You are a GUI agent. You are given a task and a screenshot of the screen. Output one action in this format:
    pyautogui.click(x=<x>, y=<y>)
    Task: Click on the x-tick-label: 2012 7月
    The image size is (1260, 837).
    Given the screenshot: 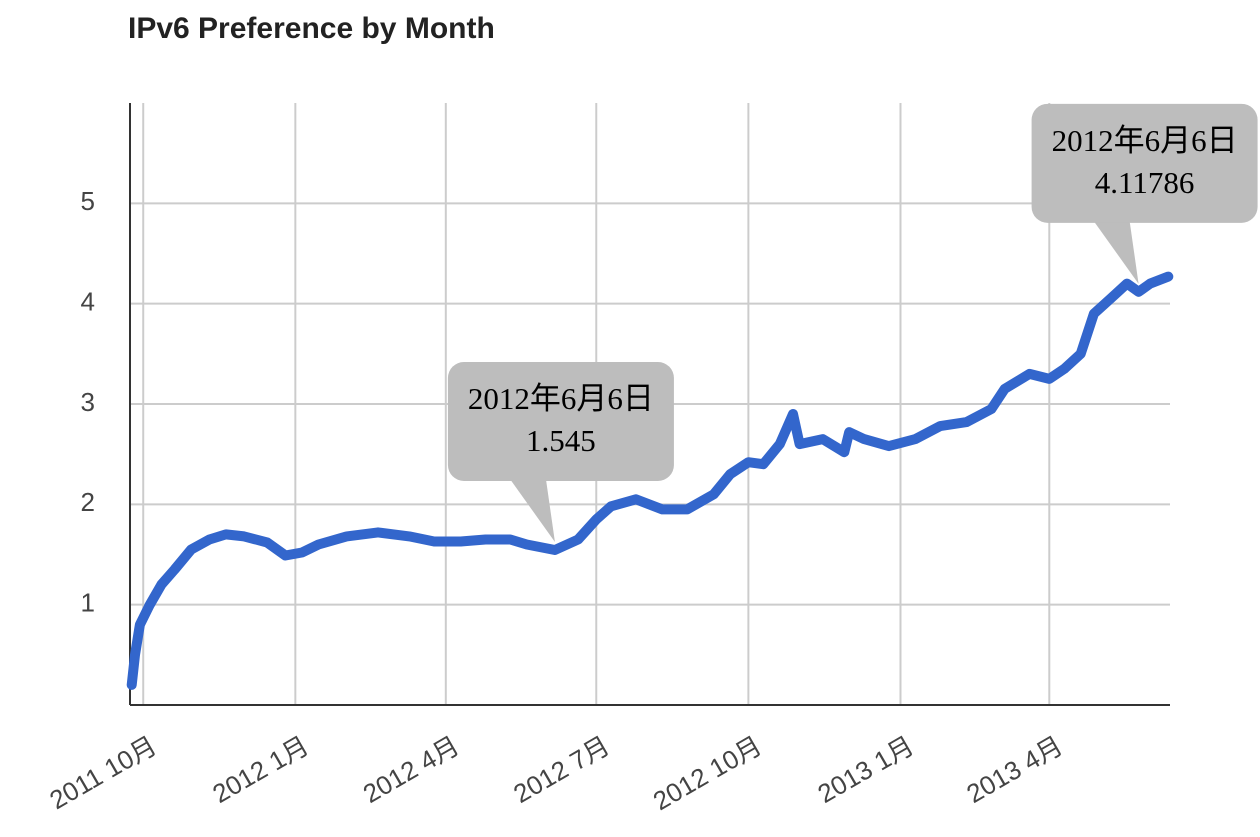 What is the action you would take?
    pyautogui.click(x=561, y=769)
    